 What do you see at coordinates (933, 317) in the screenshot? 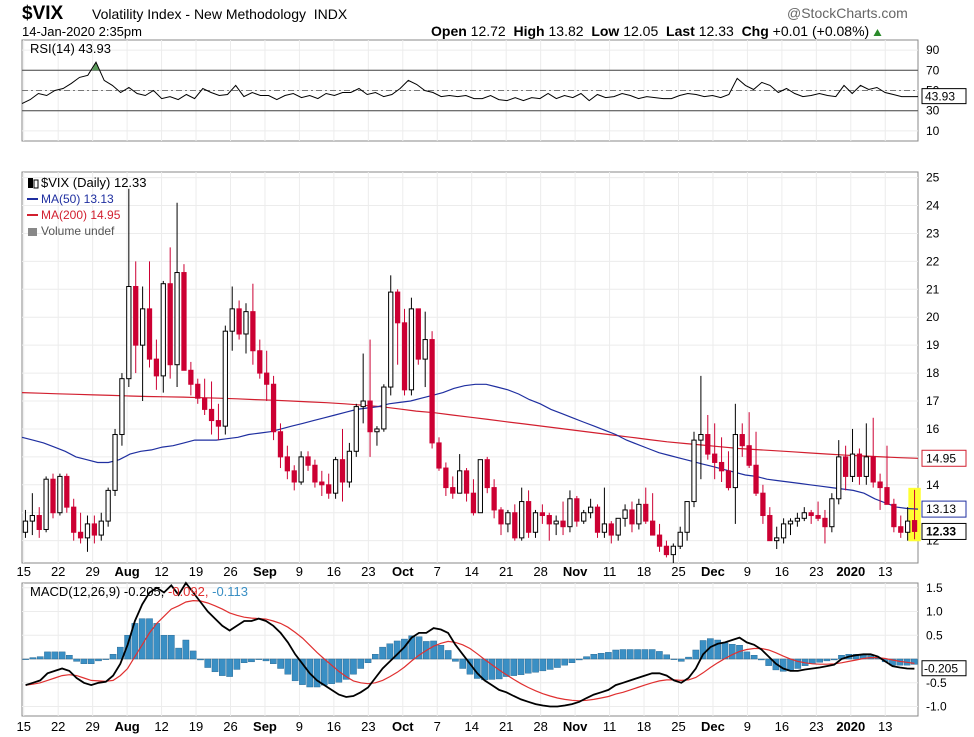
I see `price-y-tick: 20` at bounding box center [933, 317].